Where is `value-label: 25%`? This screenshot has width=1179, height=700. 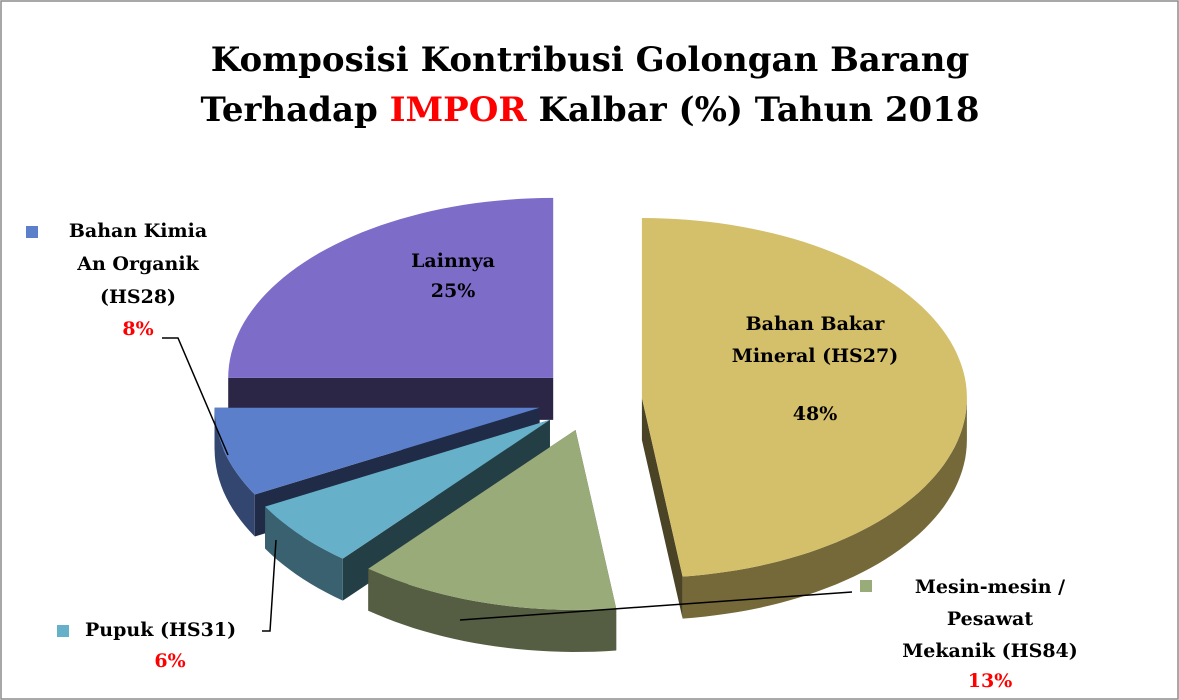 value-label: 25% is located at coordinates (453, 291).